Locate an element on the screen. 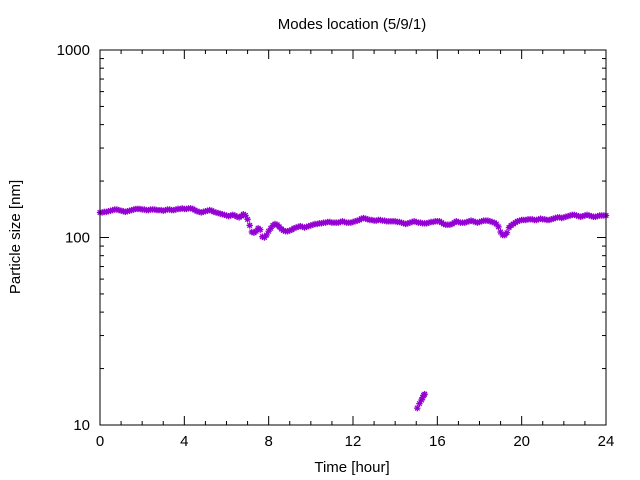  x-tick-label: 4 is located at coordinates (184, 441).